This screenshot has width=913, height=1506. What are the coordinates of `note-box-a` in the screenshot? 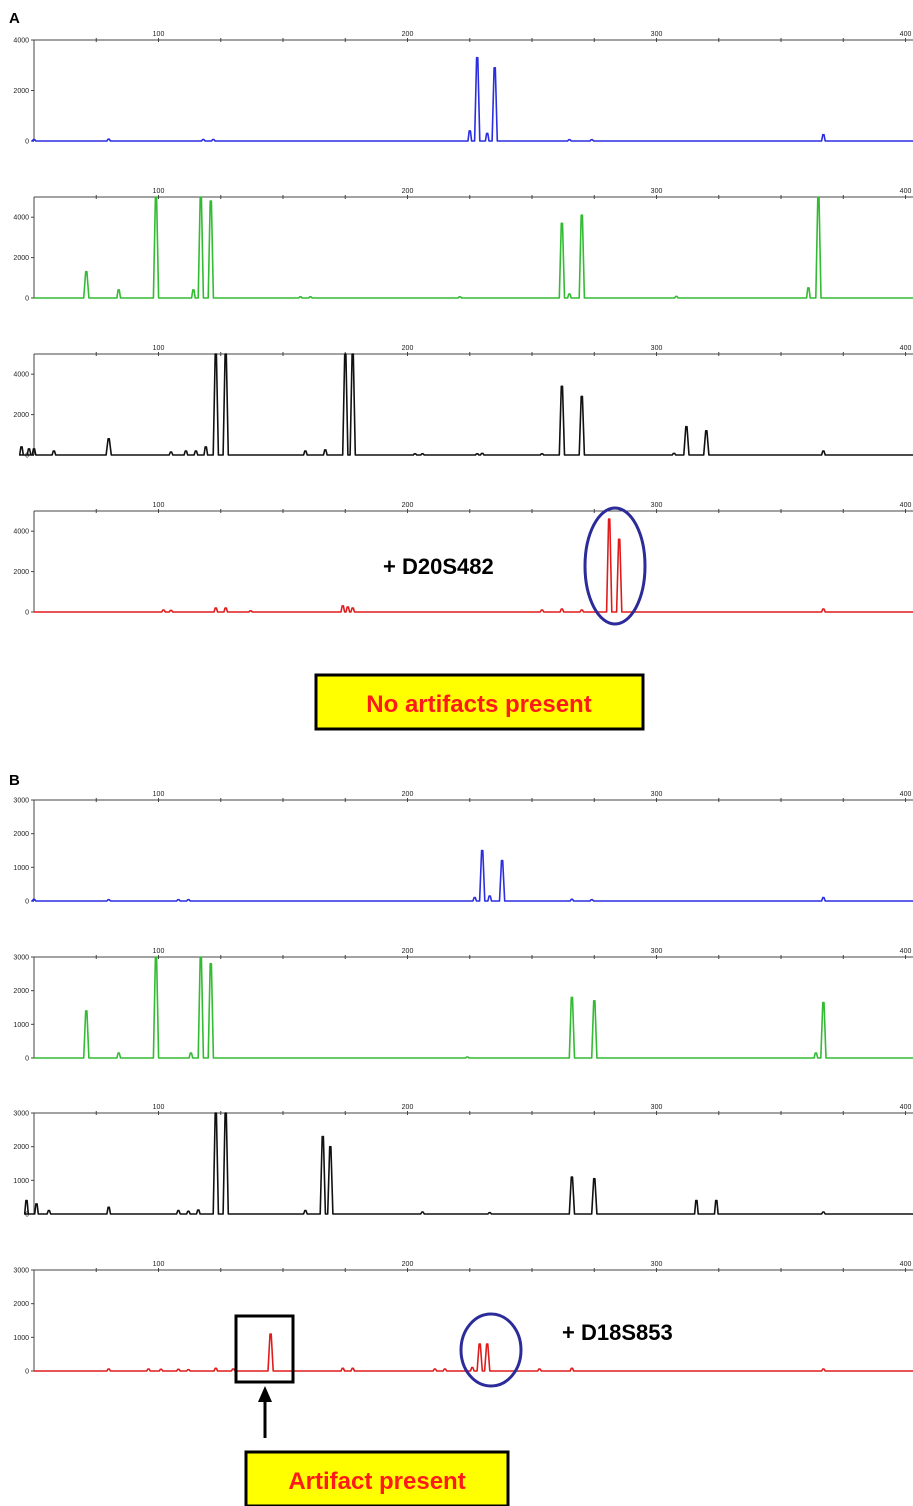 It's located at (479, 702).